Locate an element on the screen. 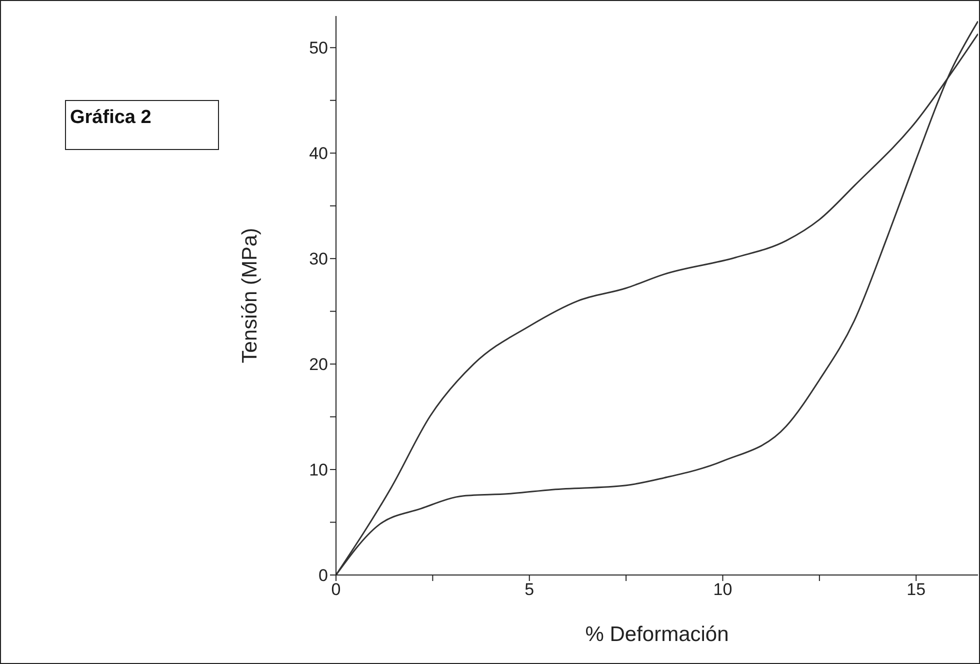  text: Gráfica 2 is located at coordinates (142, 125).